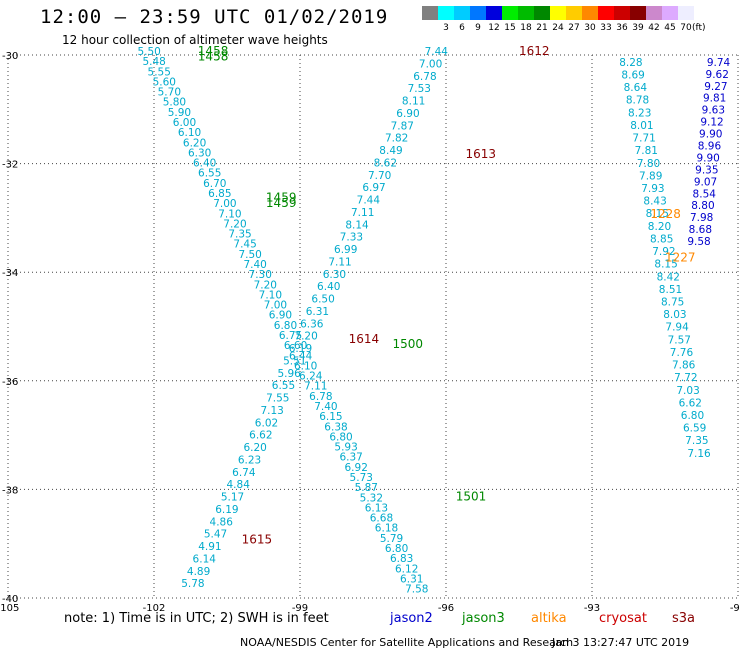 The image size is (740, 650). I want to click on wave-height-value: 8.96, so click(710, 146).